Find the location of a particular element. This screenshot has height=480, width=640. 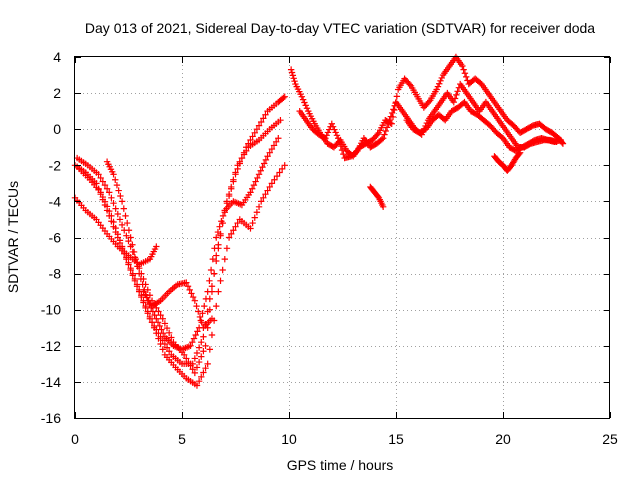

y-axis-label: SDTVAR / TECUs is located at coordinates (13, 237).